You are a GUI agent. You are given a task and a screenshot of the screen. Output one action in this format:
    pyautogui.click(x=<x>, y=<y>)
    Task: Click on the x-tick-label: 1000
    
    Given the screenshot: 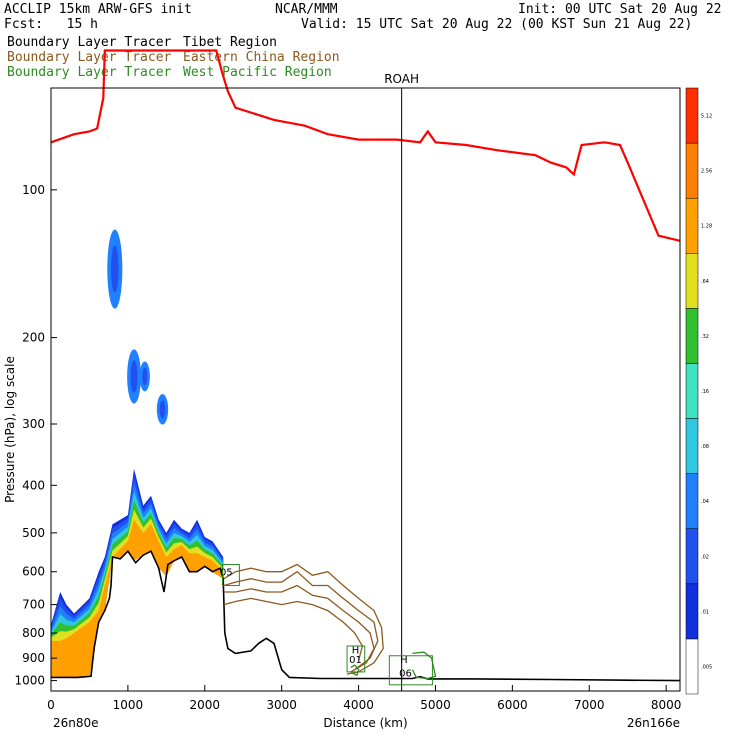 What is the action you would take?
    pyautogui.click(x=128, y=705)
    